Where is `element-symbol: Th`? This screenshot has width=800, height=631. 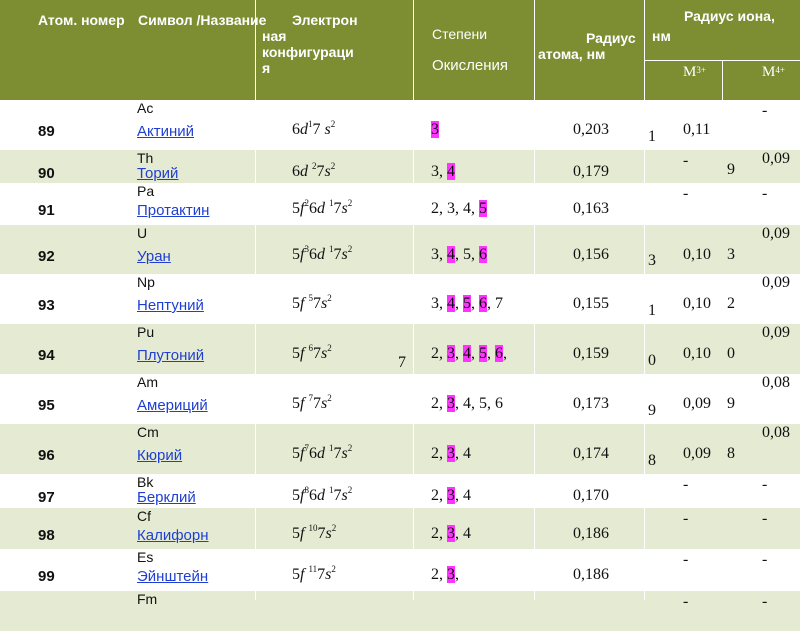 element-symbol: Th is located at coordinates (145, 158).